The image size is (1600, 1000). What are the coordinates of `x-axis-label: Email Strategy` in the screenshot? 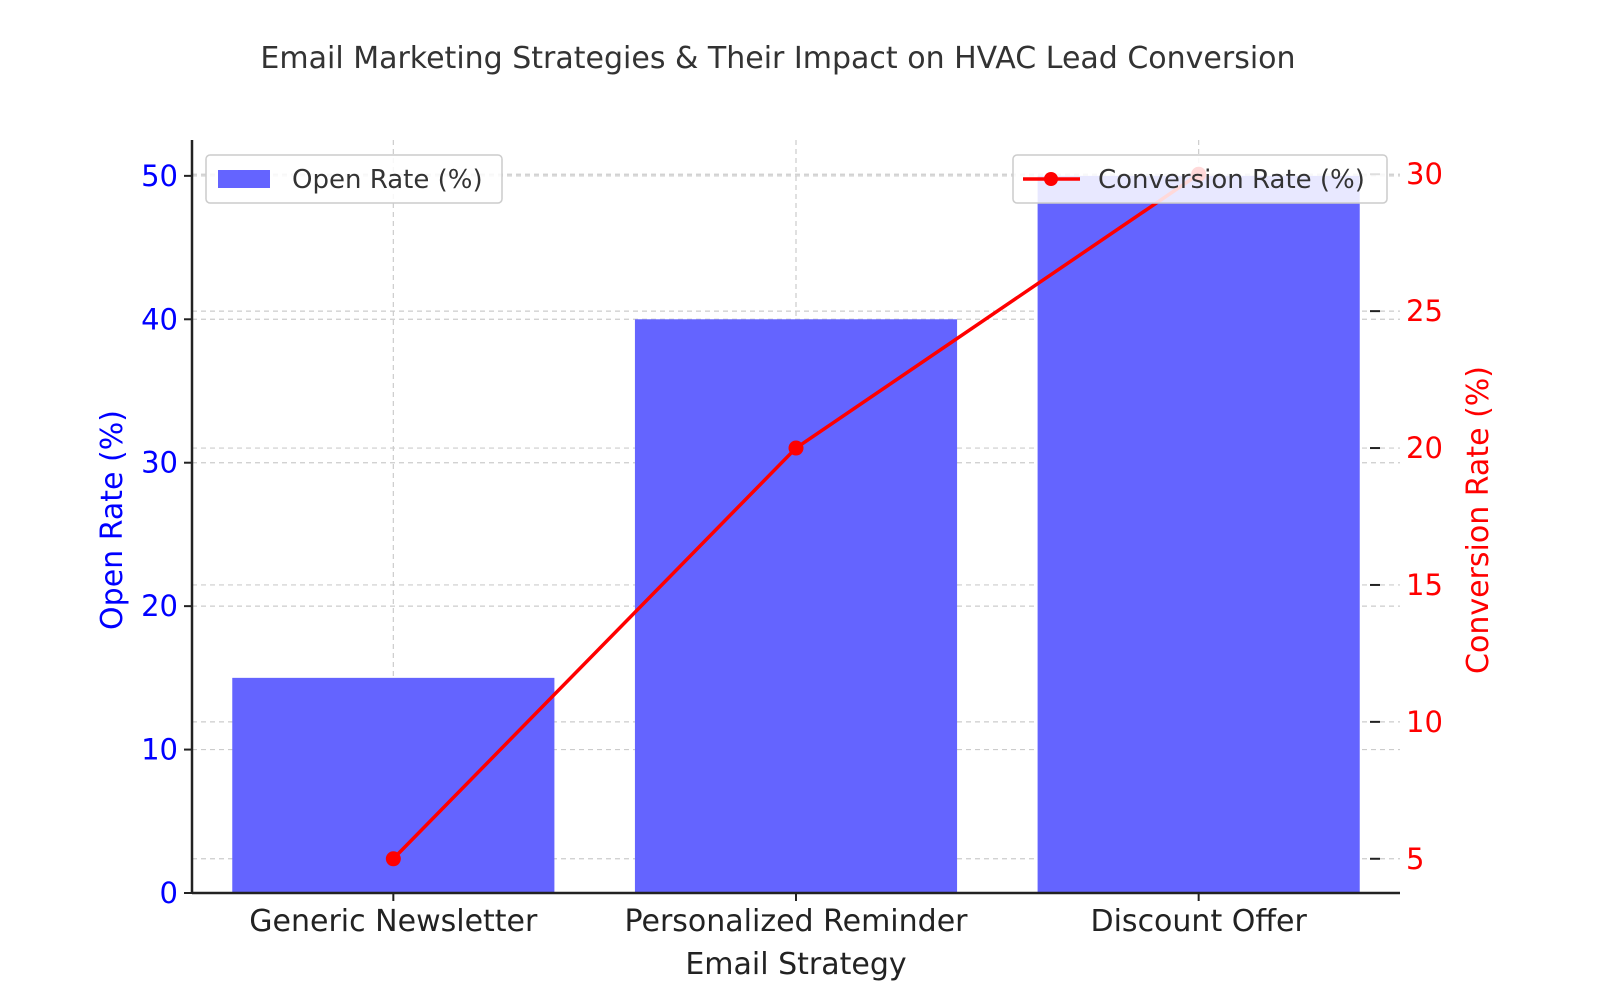 It's located at (795, 964).